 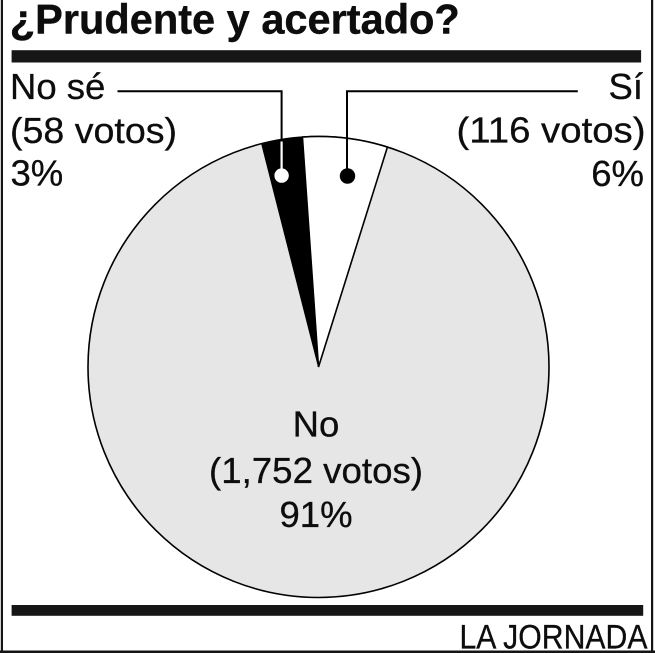 I want to click on svg-text: 6%, so click(x=617, y=173).